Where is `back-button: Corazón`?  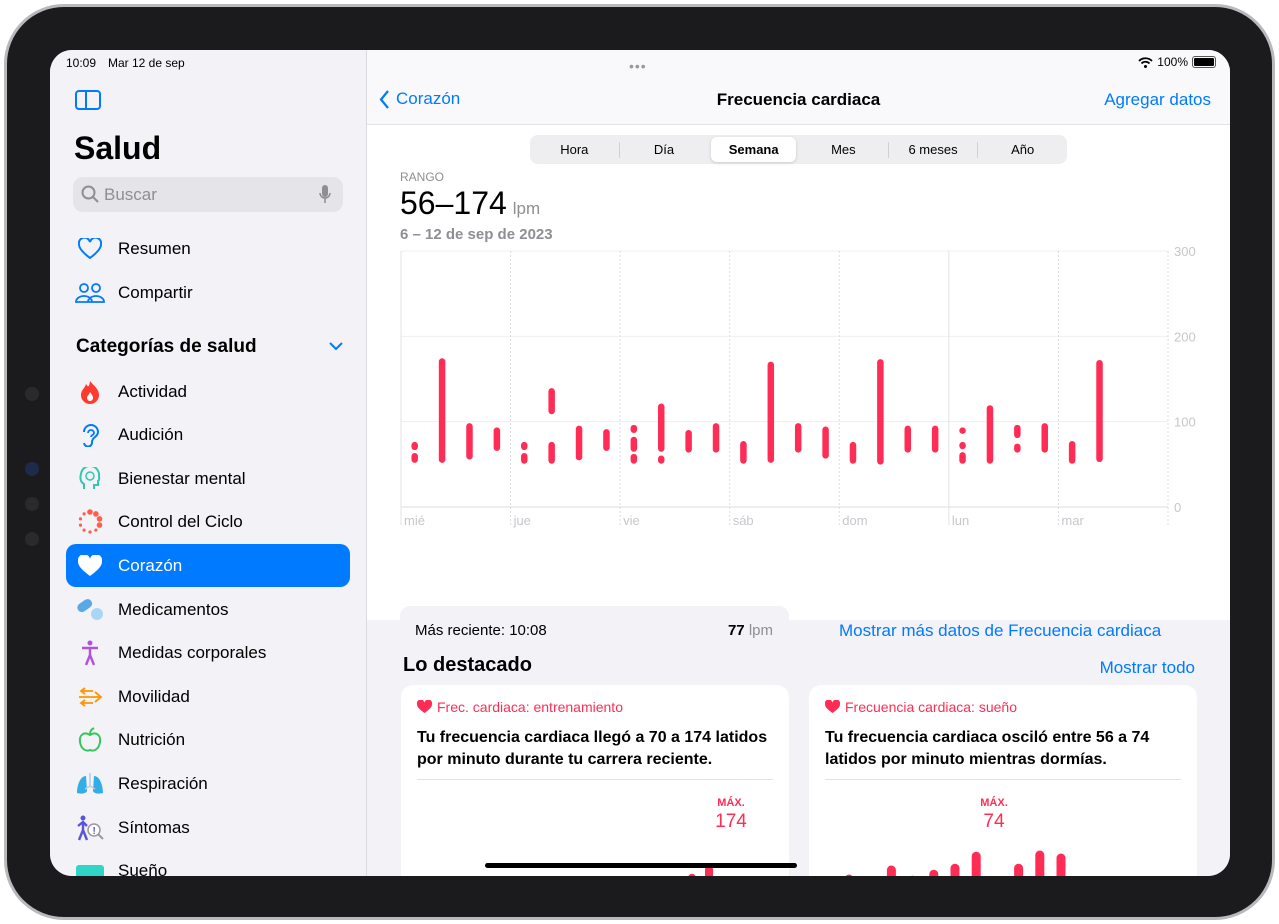
back-button: Corazón is located at coordinates (419, 99).